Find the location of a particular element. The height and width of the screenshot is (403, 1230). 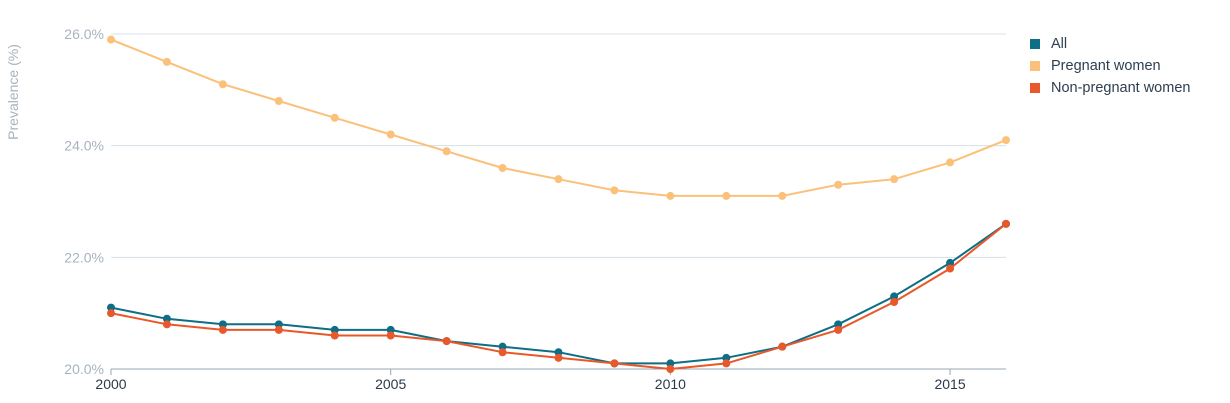

x-tick-label: 2005 is located at coordinates (390, 384).